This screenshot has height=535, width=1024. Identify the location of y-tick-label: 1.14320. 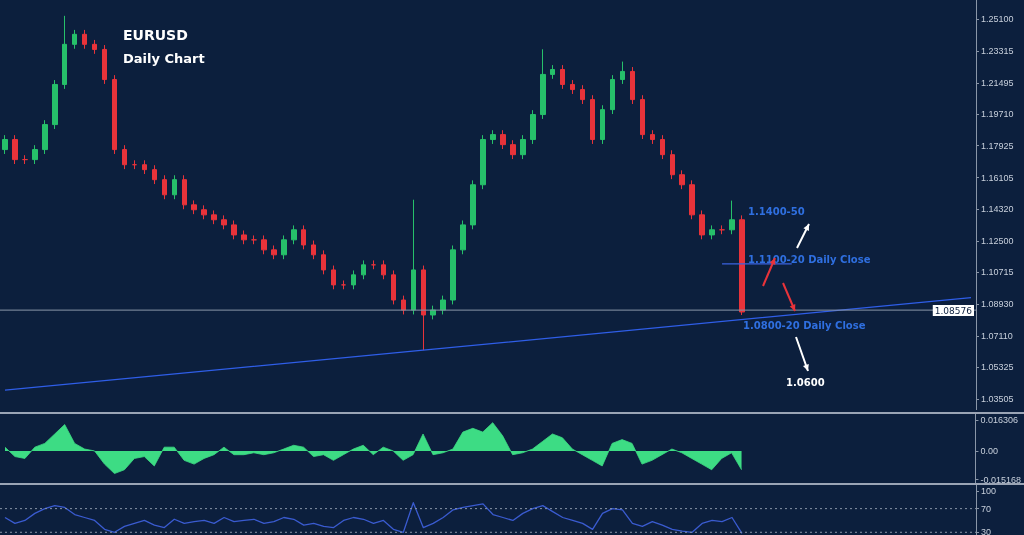
(997, 209).